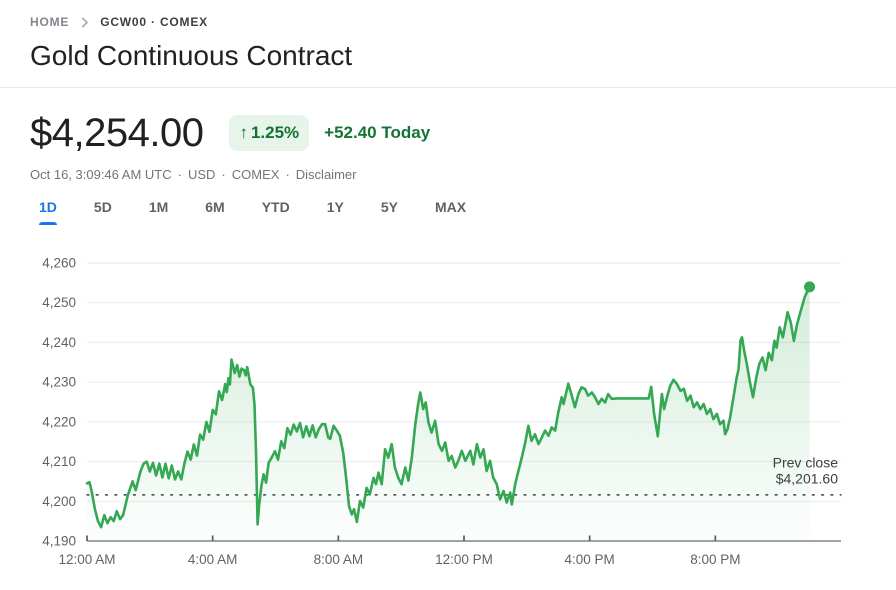 The width and height of the screenshot is (896, 590). What do you see at coordinates (448, 22) in the screenshot?
I see `breadcrumb: HOME GCW00 · COMEX` at bounding box center [448, 22].